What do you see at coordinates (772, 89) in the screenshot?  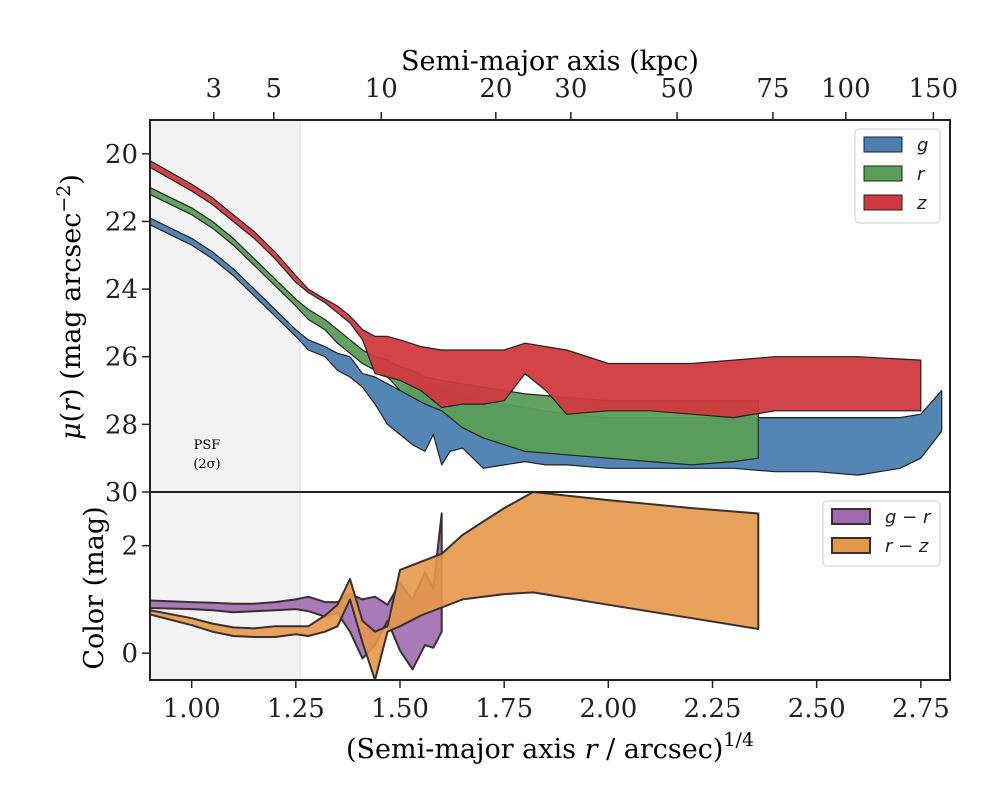 I see `top-x-tick-label: 75` at bounding box center [772, 89].